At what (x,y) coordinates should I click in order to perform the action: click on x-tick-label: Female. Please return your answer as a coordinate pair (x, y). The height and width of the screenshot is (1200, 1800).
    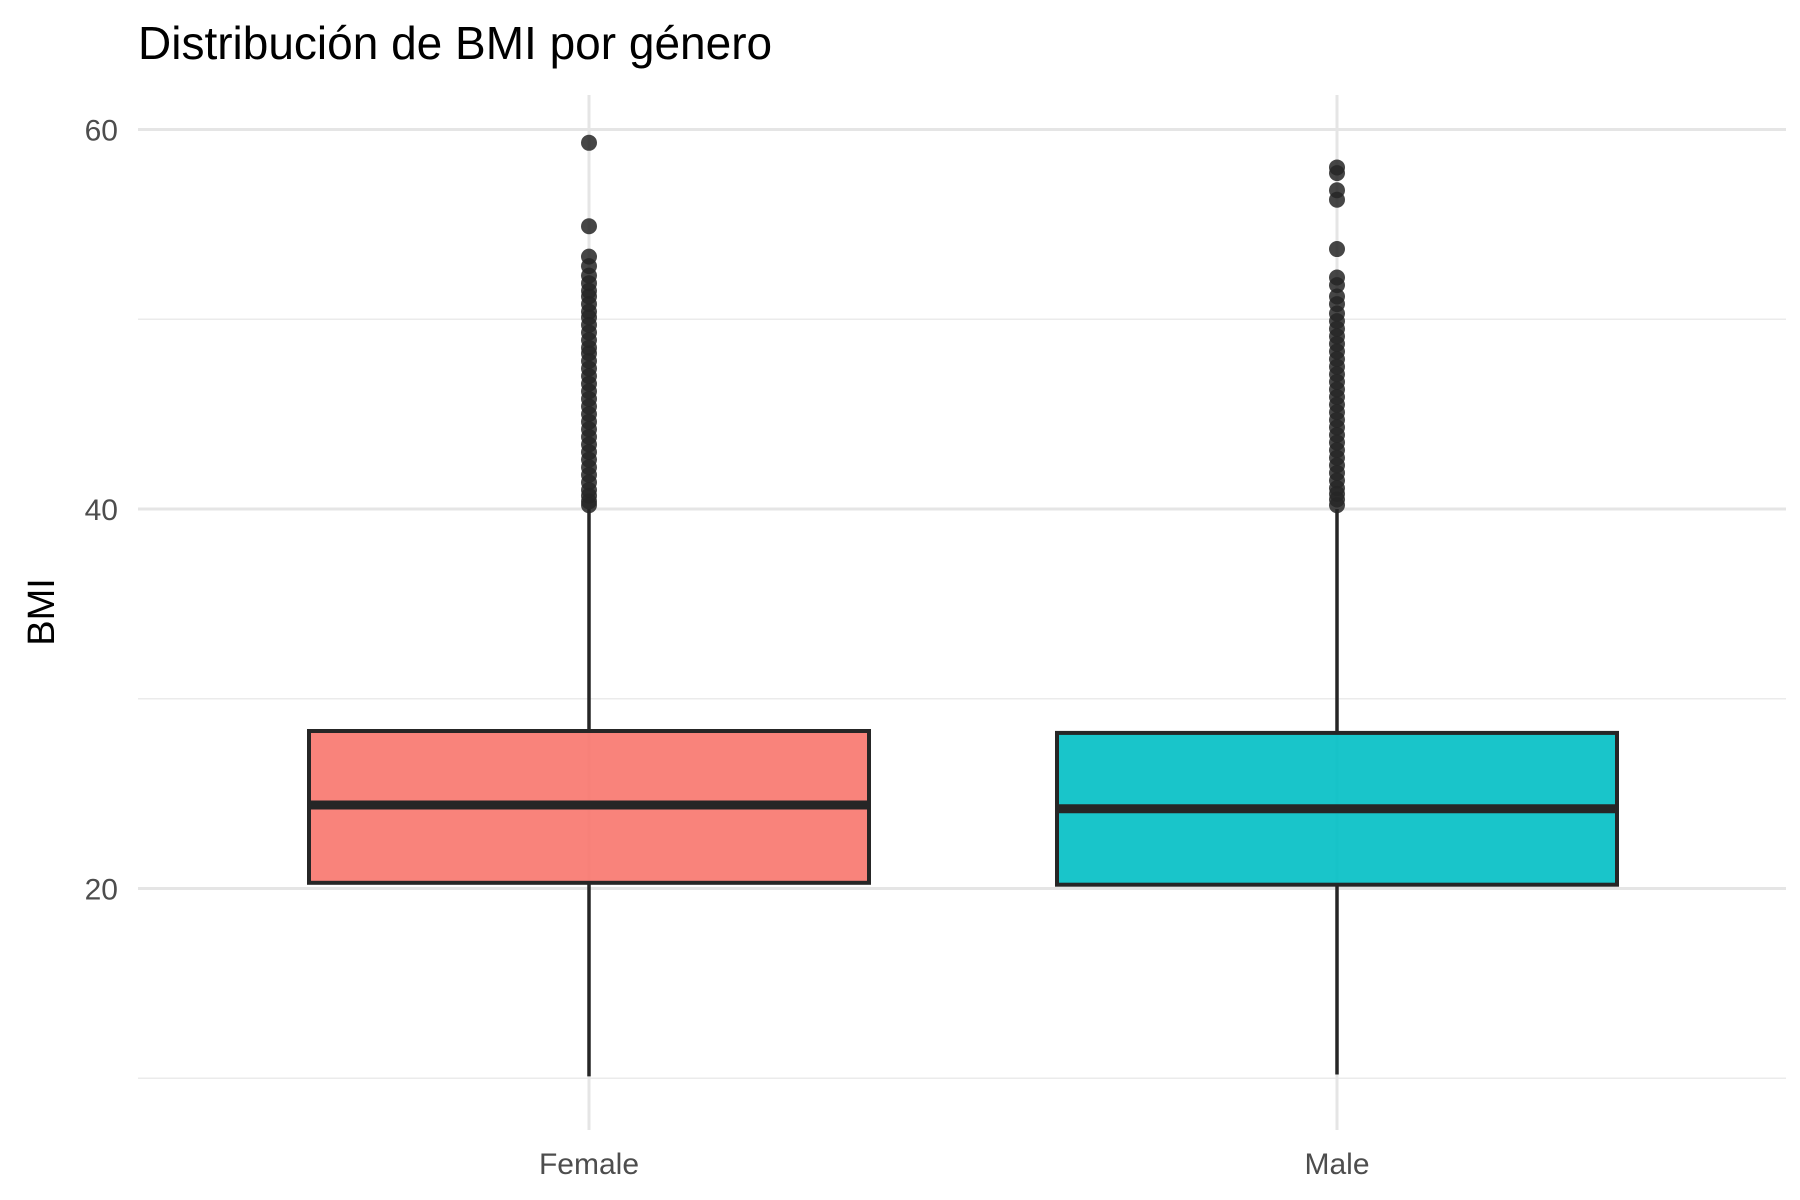
    Looking at the image, I should click on (589, 1164).